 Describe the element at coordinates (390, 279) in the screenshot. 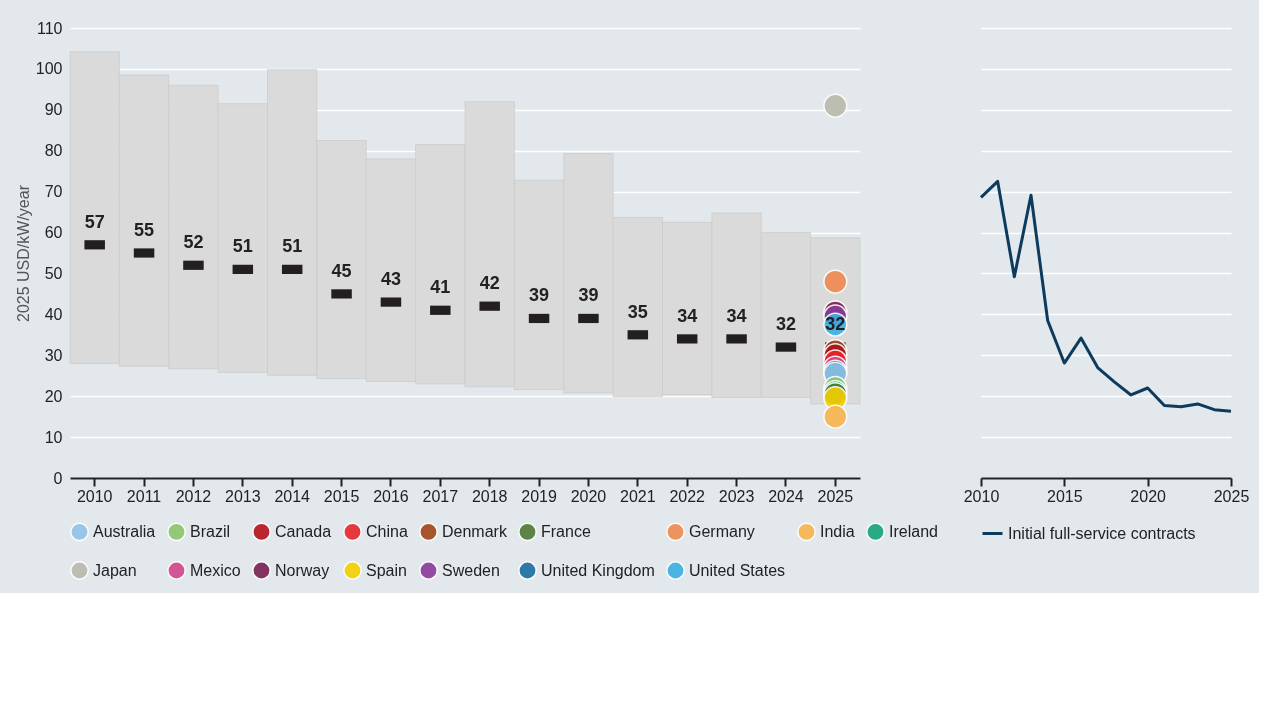

I see `data-label: 43` at that location.